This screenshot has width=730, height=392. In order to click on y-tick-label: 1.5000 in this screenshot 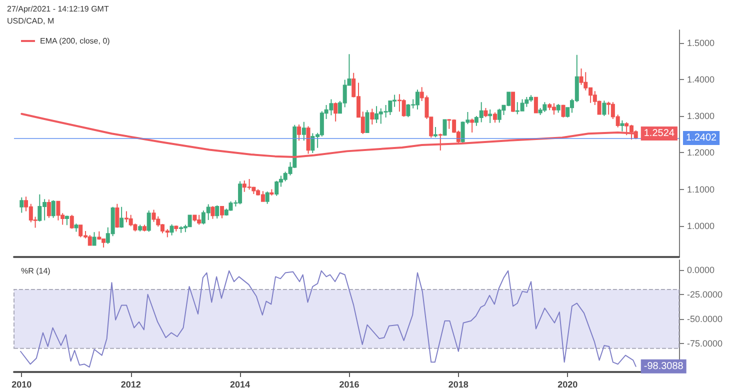, I will do `click(701, 43)`.